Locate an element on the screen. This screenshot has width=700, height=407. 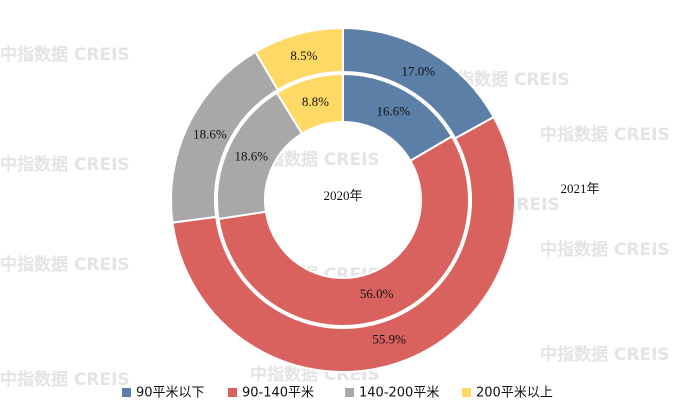
data-label: 56.0% is located at coordinates (377, 293).